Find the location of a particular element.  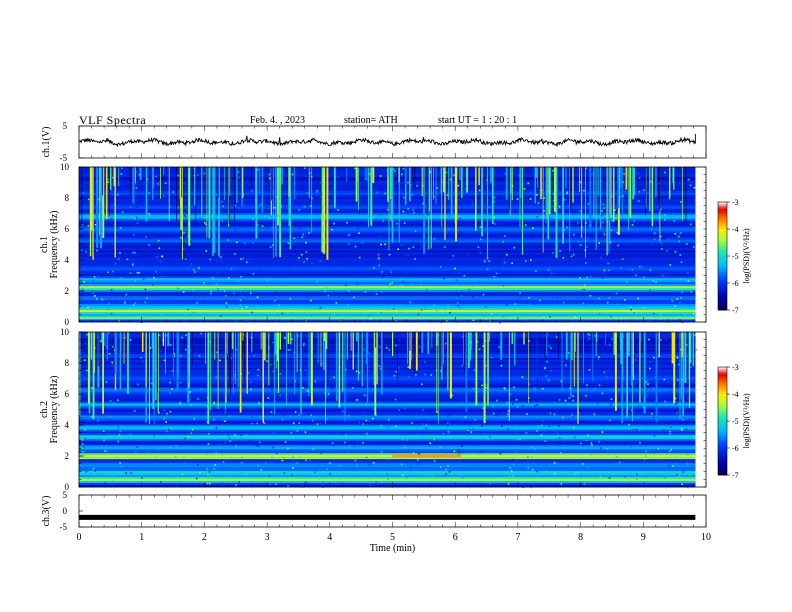

y-tick-label: 2 is located at coordinates (67, 291).